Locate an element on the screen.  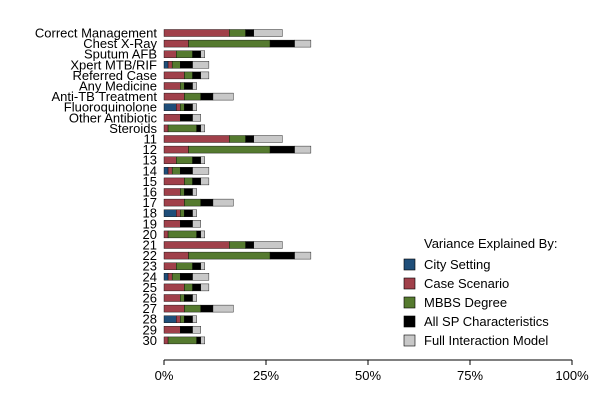
x-tick-label: 50% is located at coordinates (368, 375).